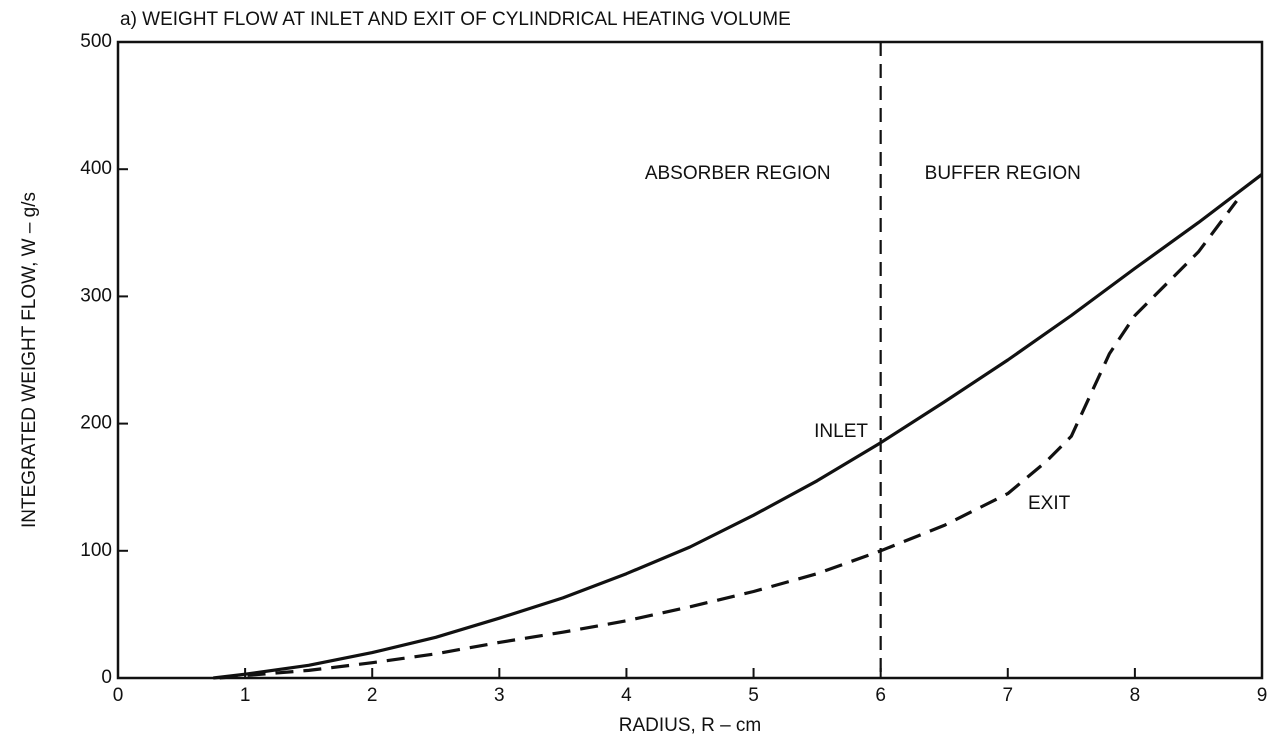 Image resolution: width=1267 pixels, height=741 pixels. I want to click on y-tick-label: 100, so click(96, 550).